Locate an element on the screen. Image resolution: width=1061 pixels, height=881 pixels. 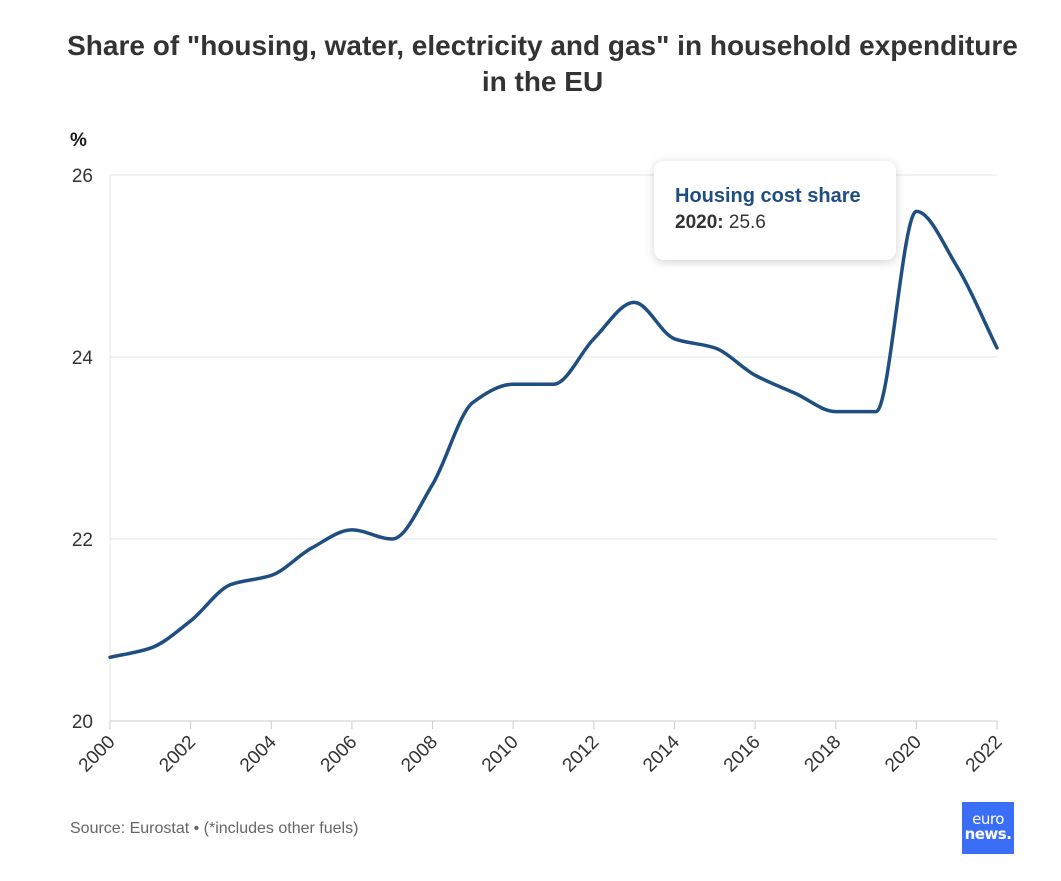
y-axis-tick-labels: 20 22 24 26 is located at coordinates (83, 449).